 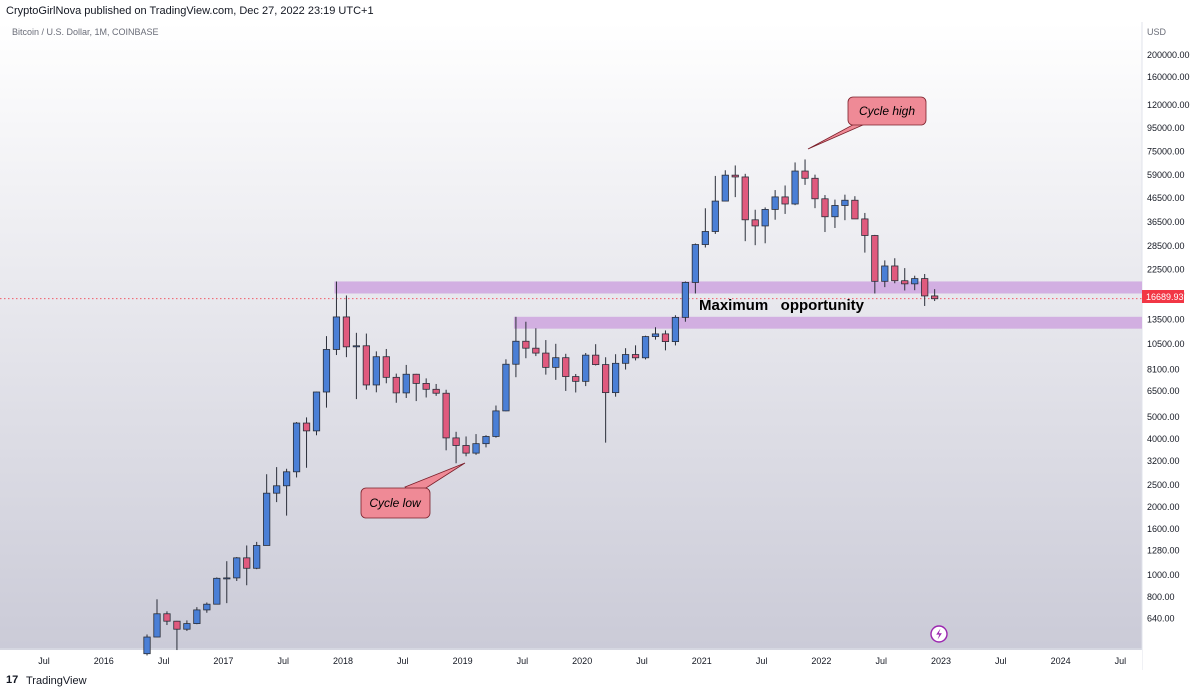 I want to click on lightning-icon, so click(x=939, y=634).